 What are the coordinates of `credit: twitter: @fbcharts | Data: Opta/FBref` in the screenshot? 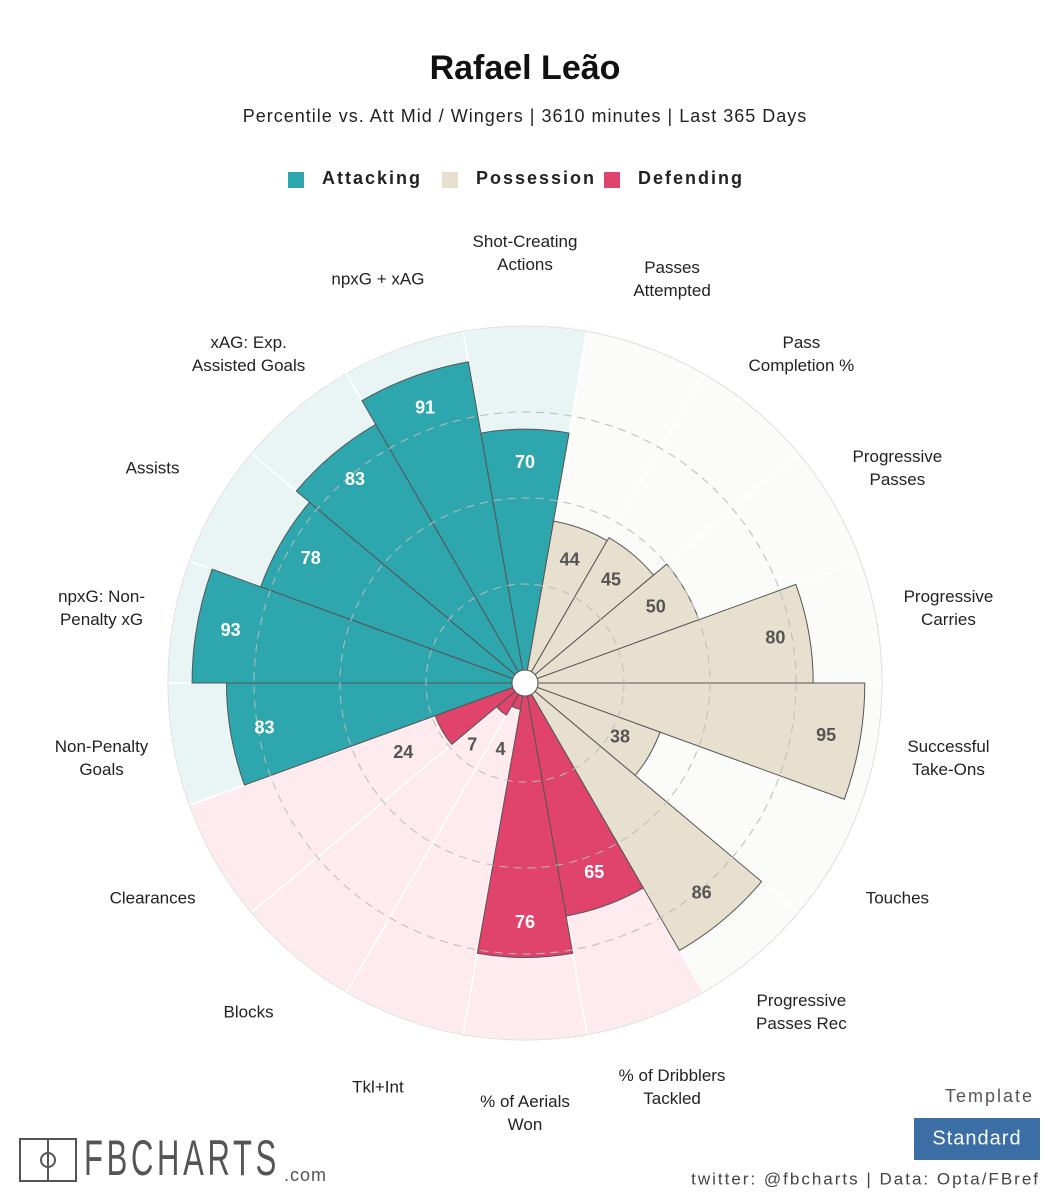 It's located at (865, 1178).